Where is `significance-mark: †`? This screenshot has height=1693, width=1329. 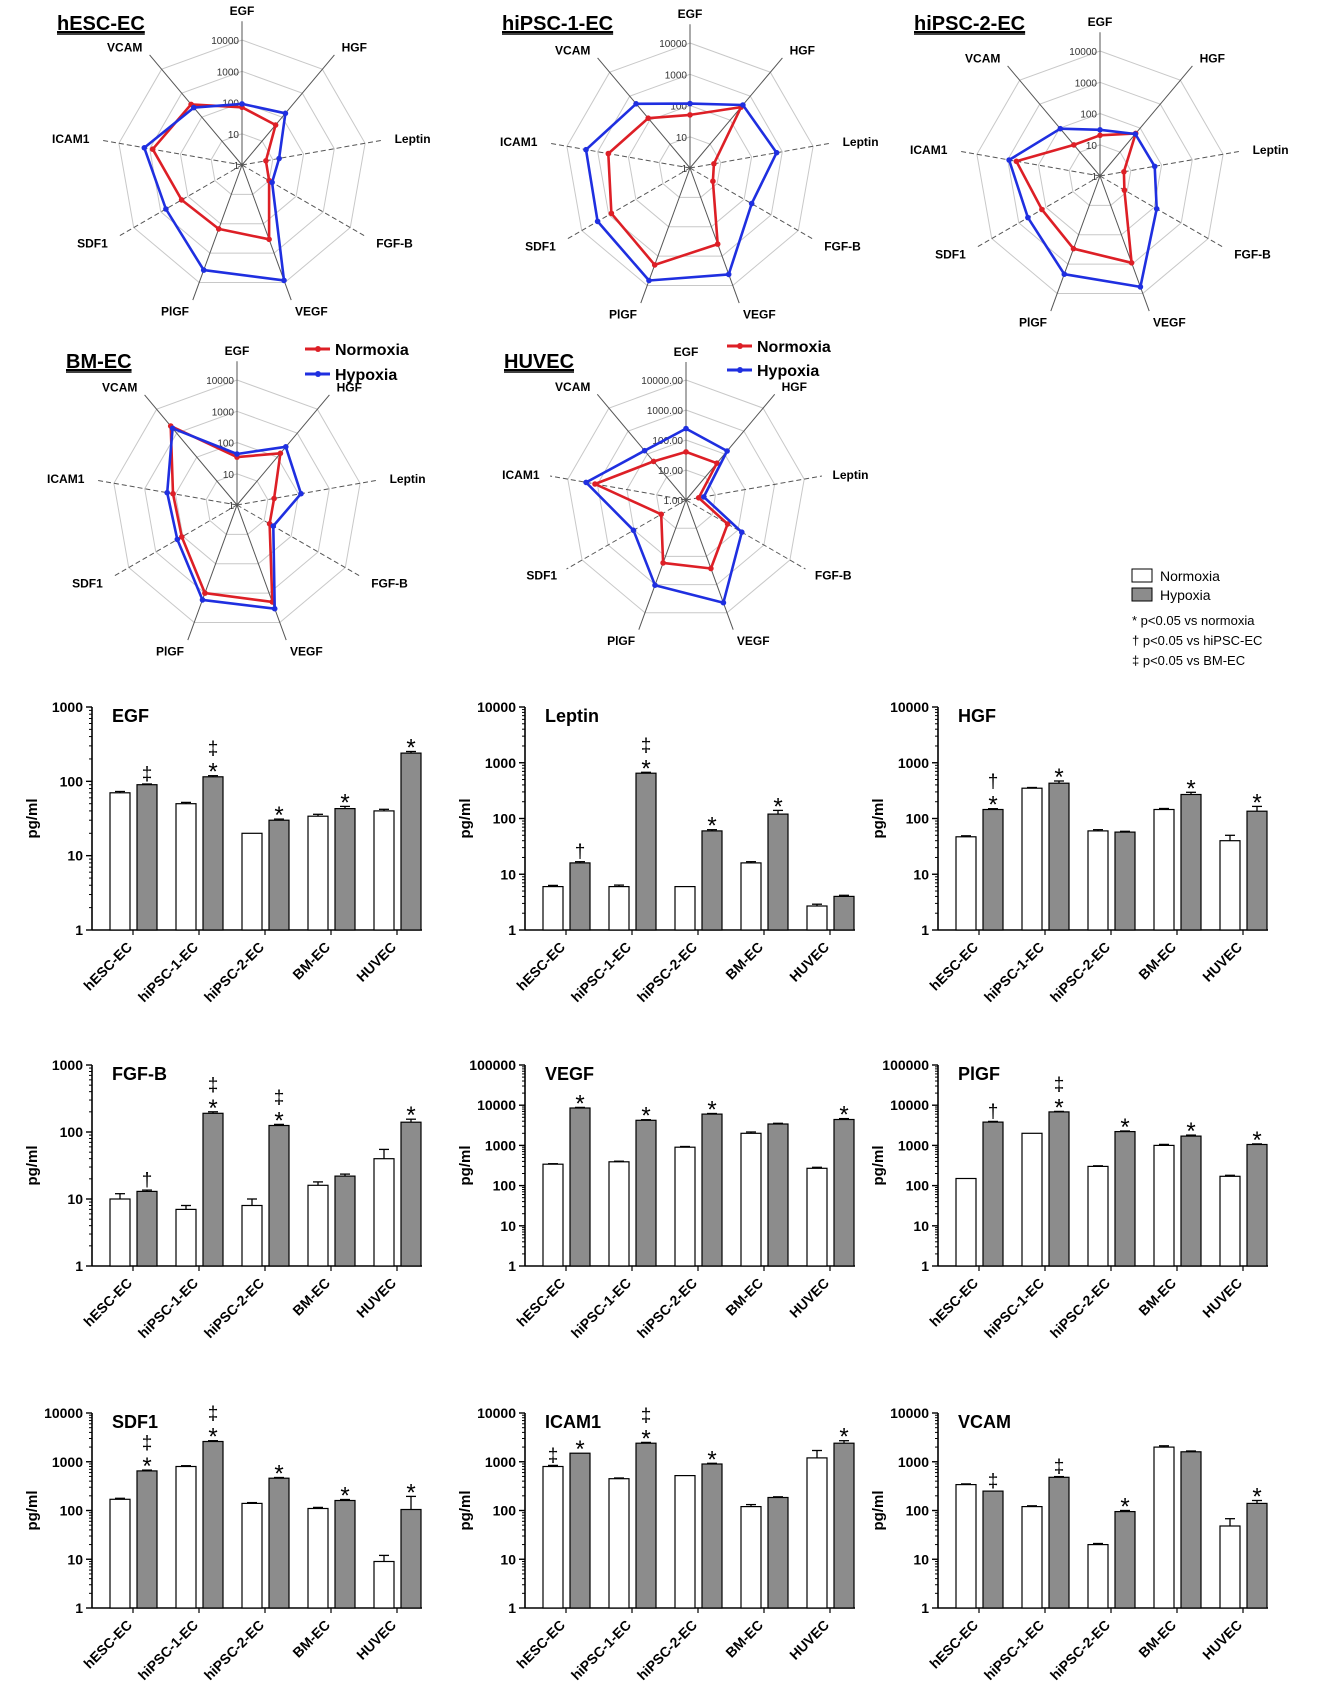 significance-mark: † is located at coordinates (993, 1111).